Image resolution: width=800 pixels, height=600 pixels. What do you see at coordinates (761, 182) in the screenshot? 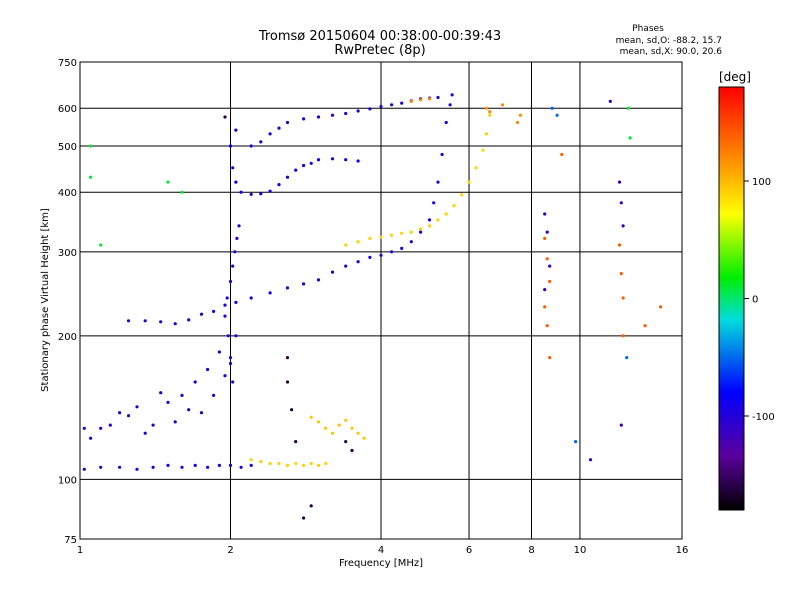
I see `colorbar-tick-label: 100` at bounding box center [761, 182].